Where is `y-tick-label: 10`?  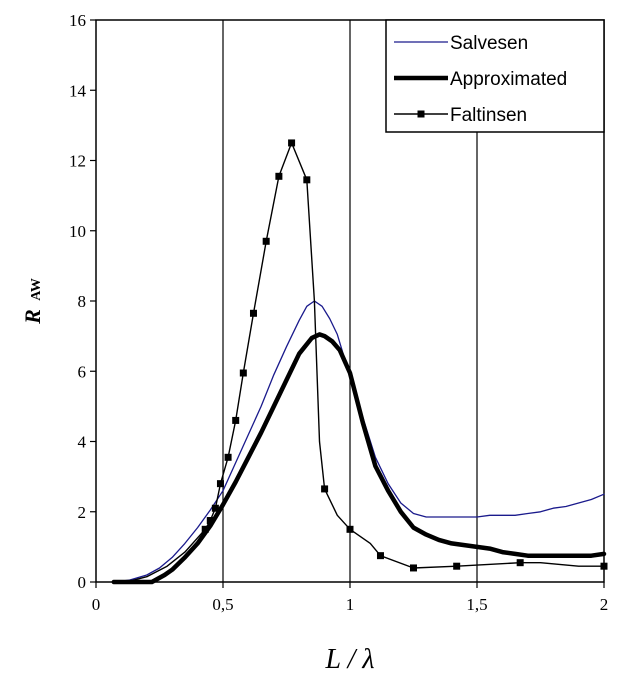
y-tick-label: 10 is located at coordinates (77, 231).